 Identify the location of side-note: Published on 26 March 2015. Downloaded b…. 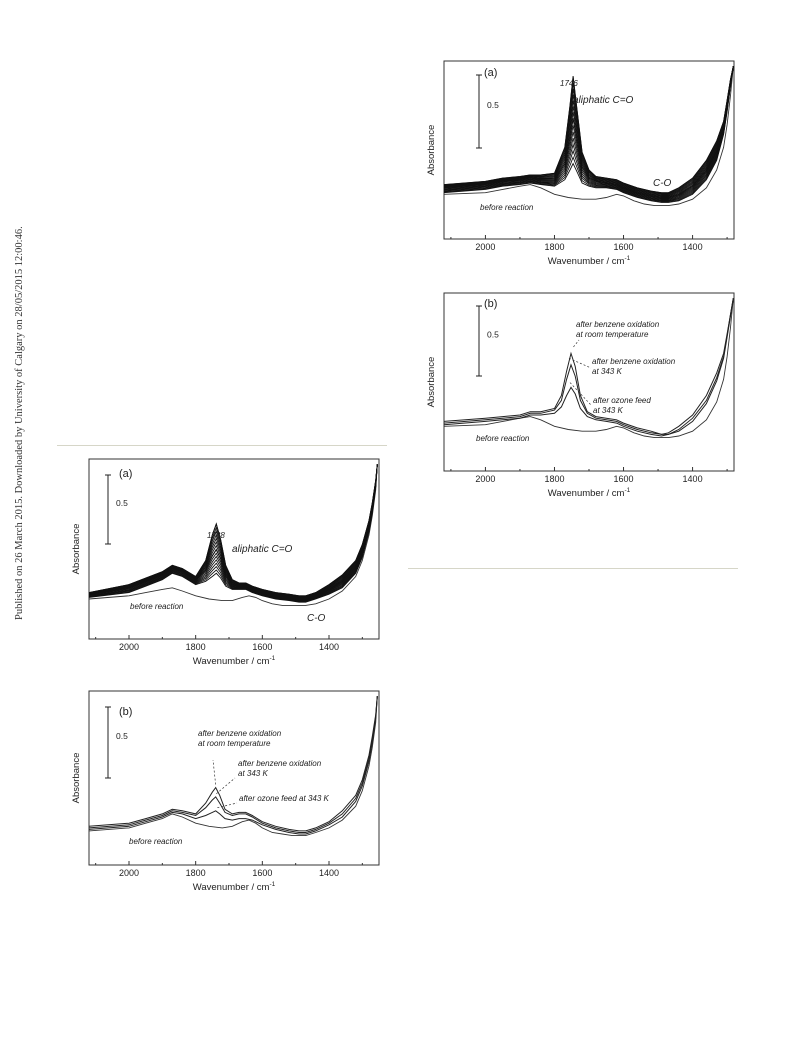
(20, 519).